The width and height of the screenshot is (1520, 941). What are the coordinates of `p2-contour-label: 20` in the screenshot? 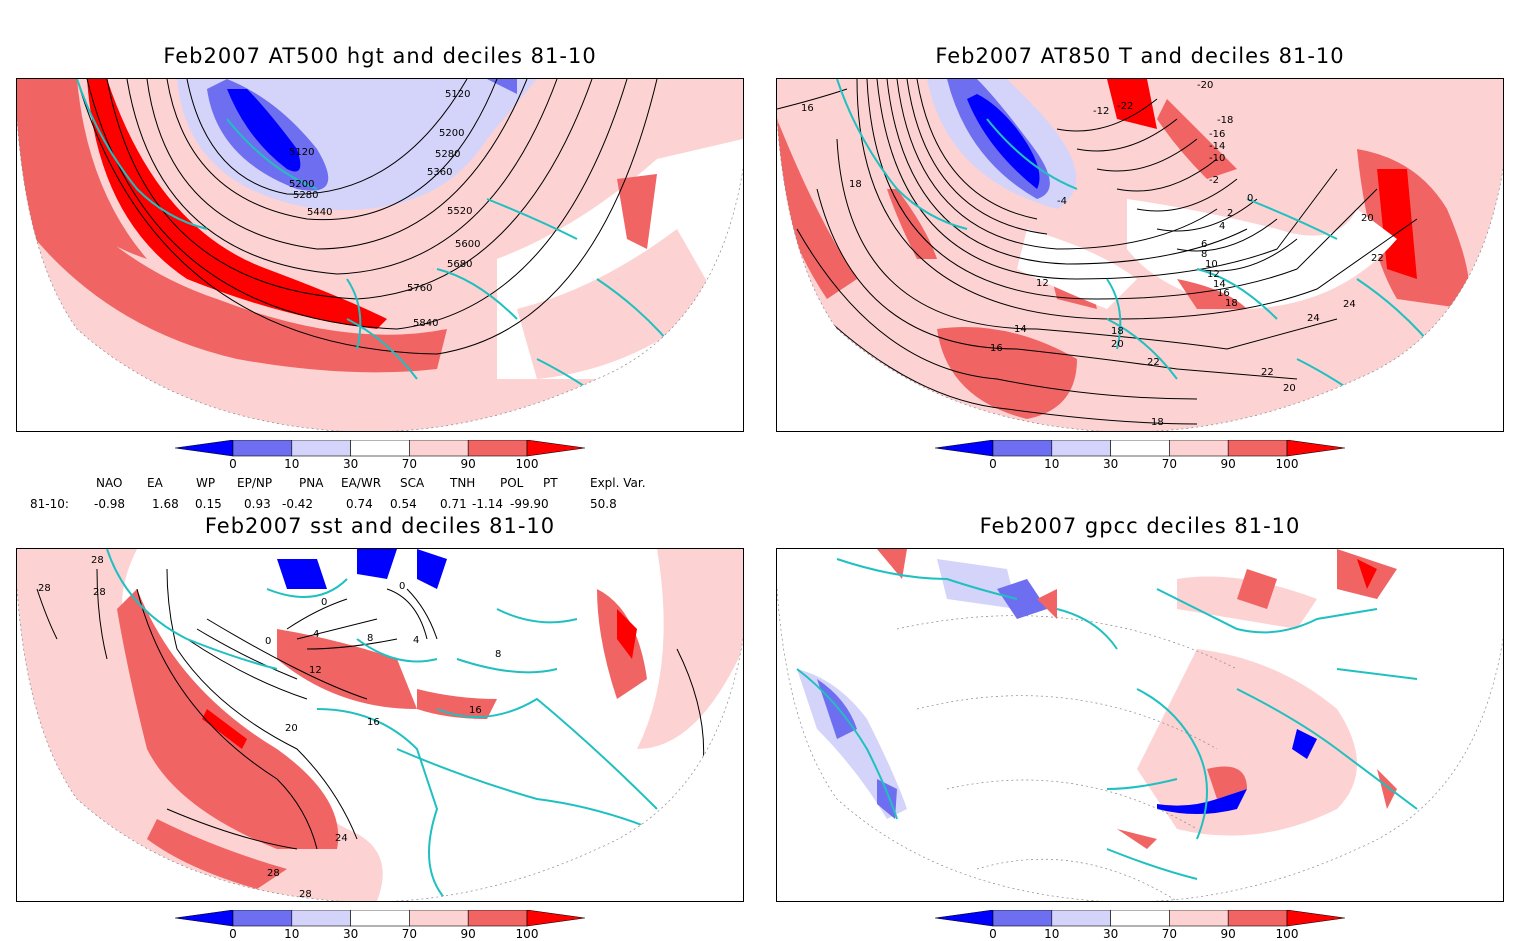 It's located at (1117, 344).